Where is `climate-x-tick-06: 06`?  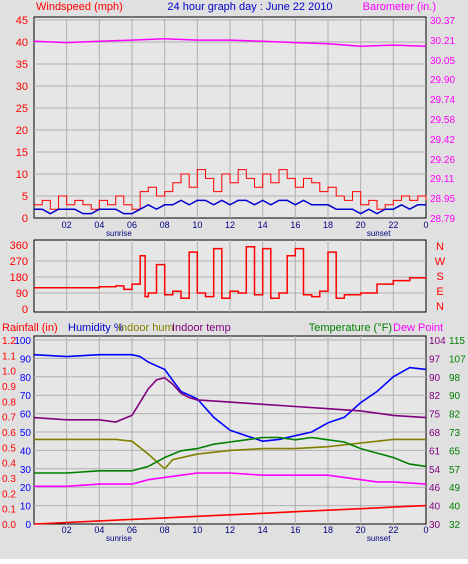 climate-x-tick-06: 06 is located at coordinates (132, 530).